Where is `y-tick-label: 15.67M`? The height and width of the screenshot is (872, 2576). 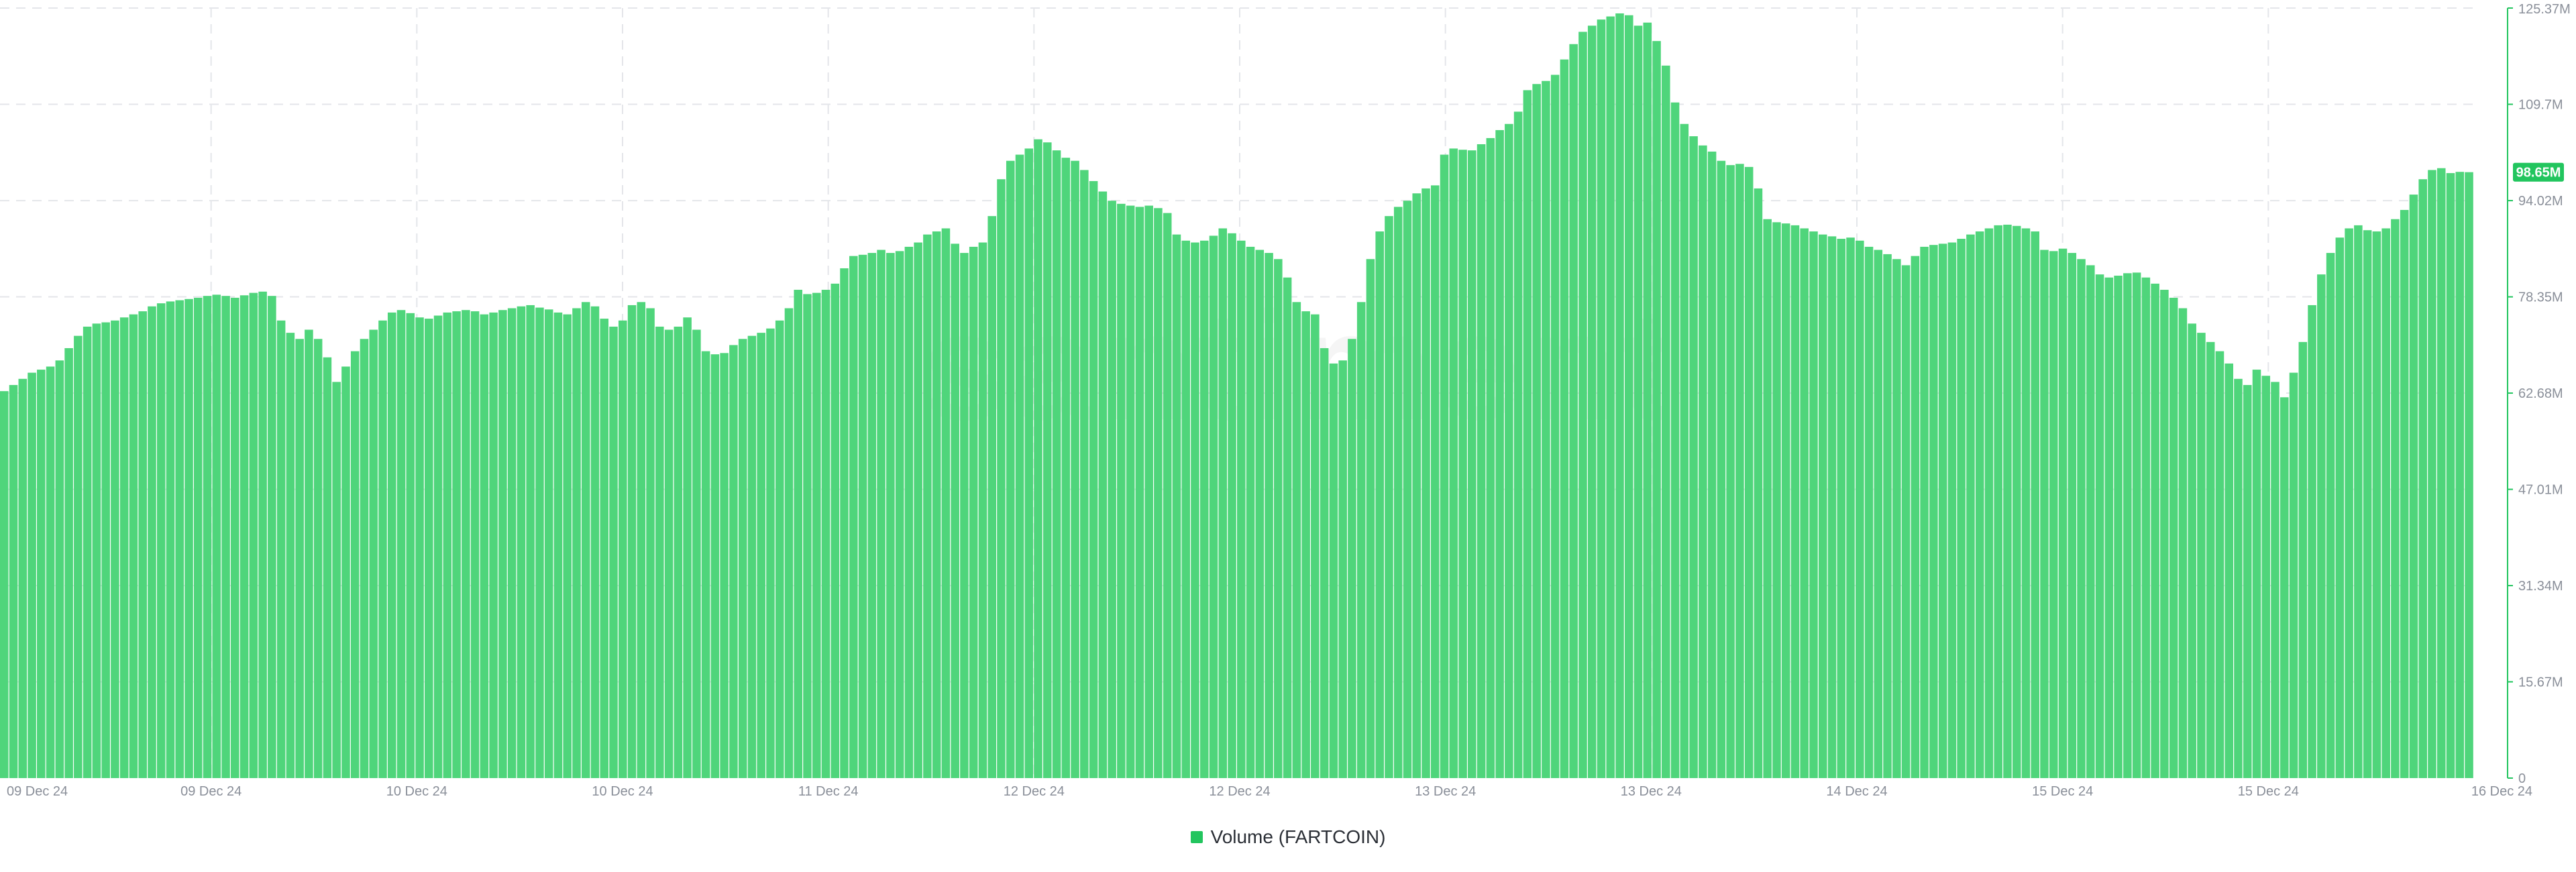
y-tick-label: 15.67M is located at coordinates (2540, 682).